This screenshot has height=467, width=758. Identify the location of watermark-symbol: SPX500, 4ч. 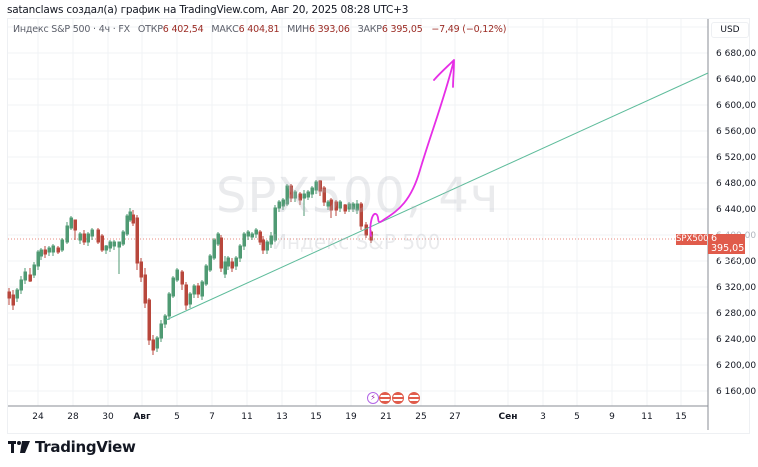
(358, 196).